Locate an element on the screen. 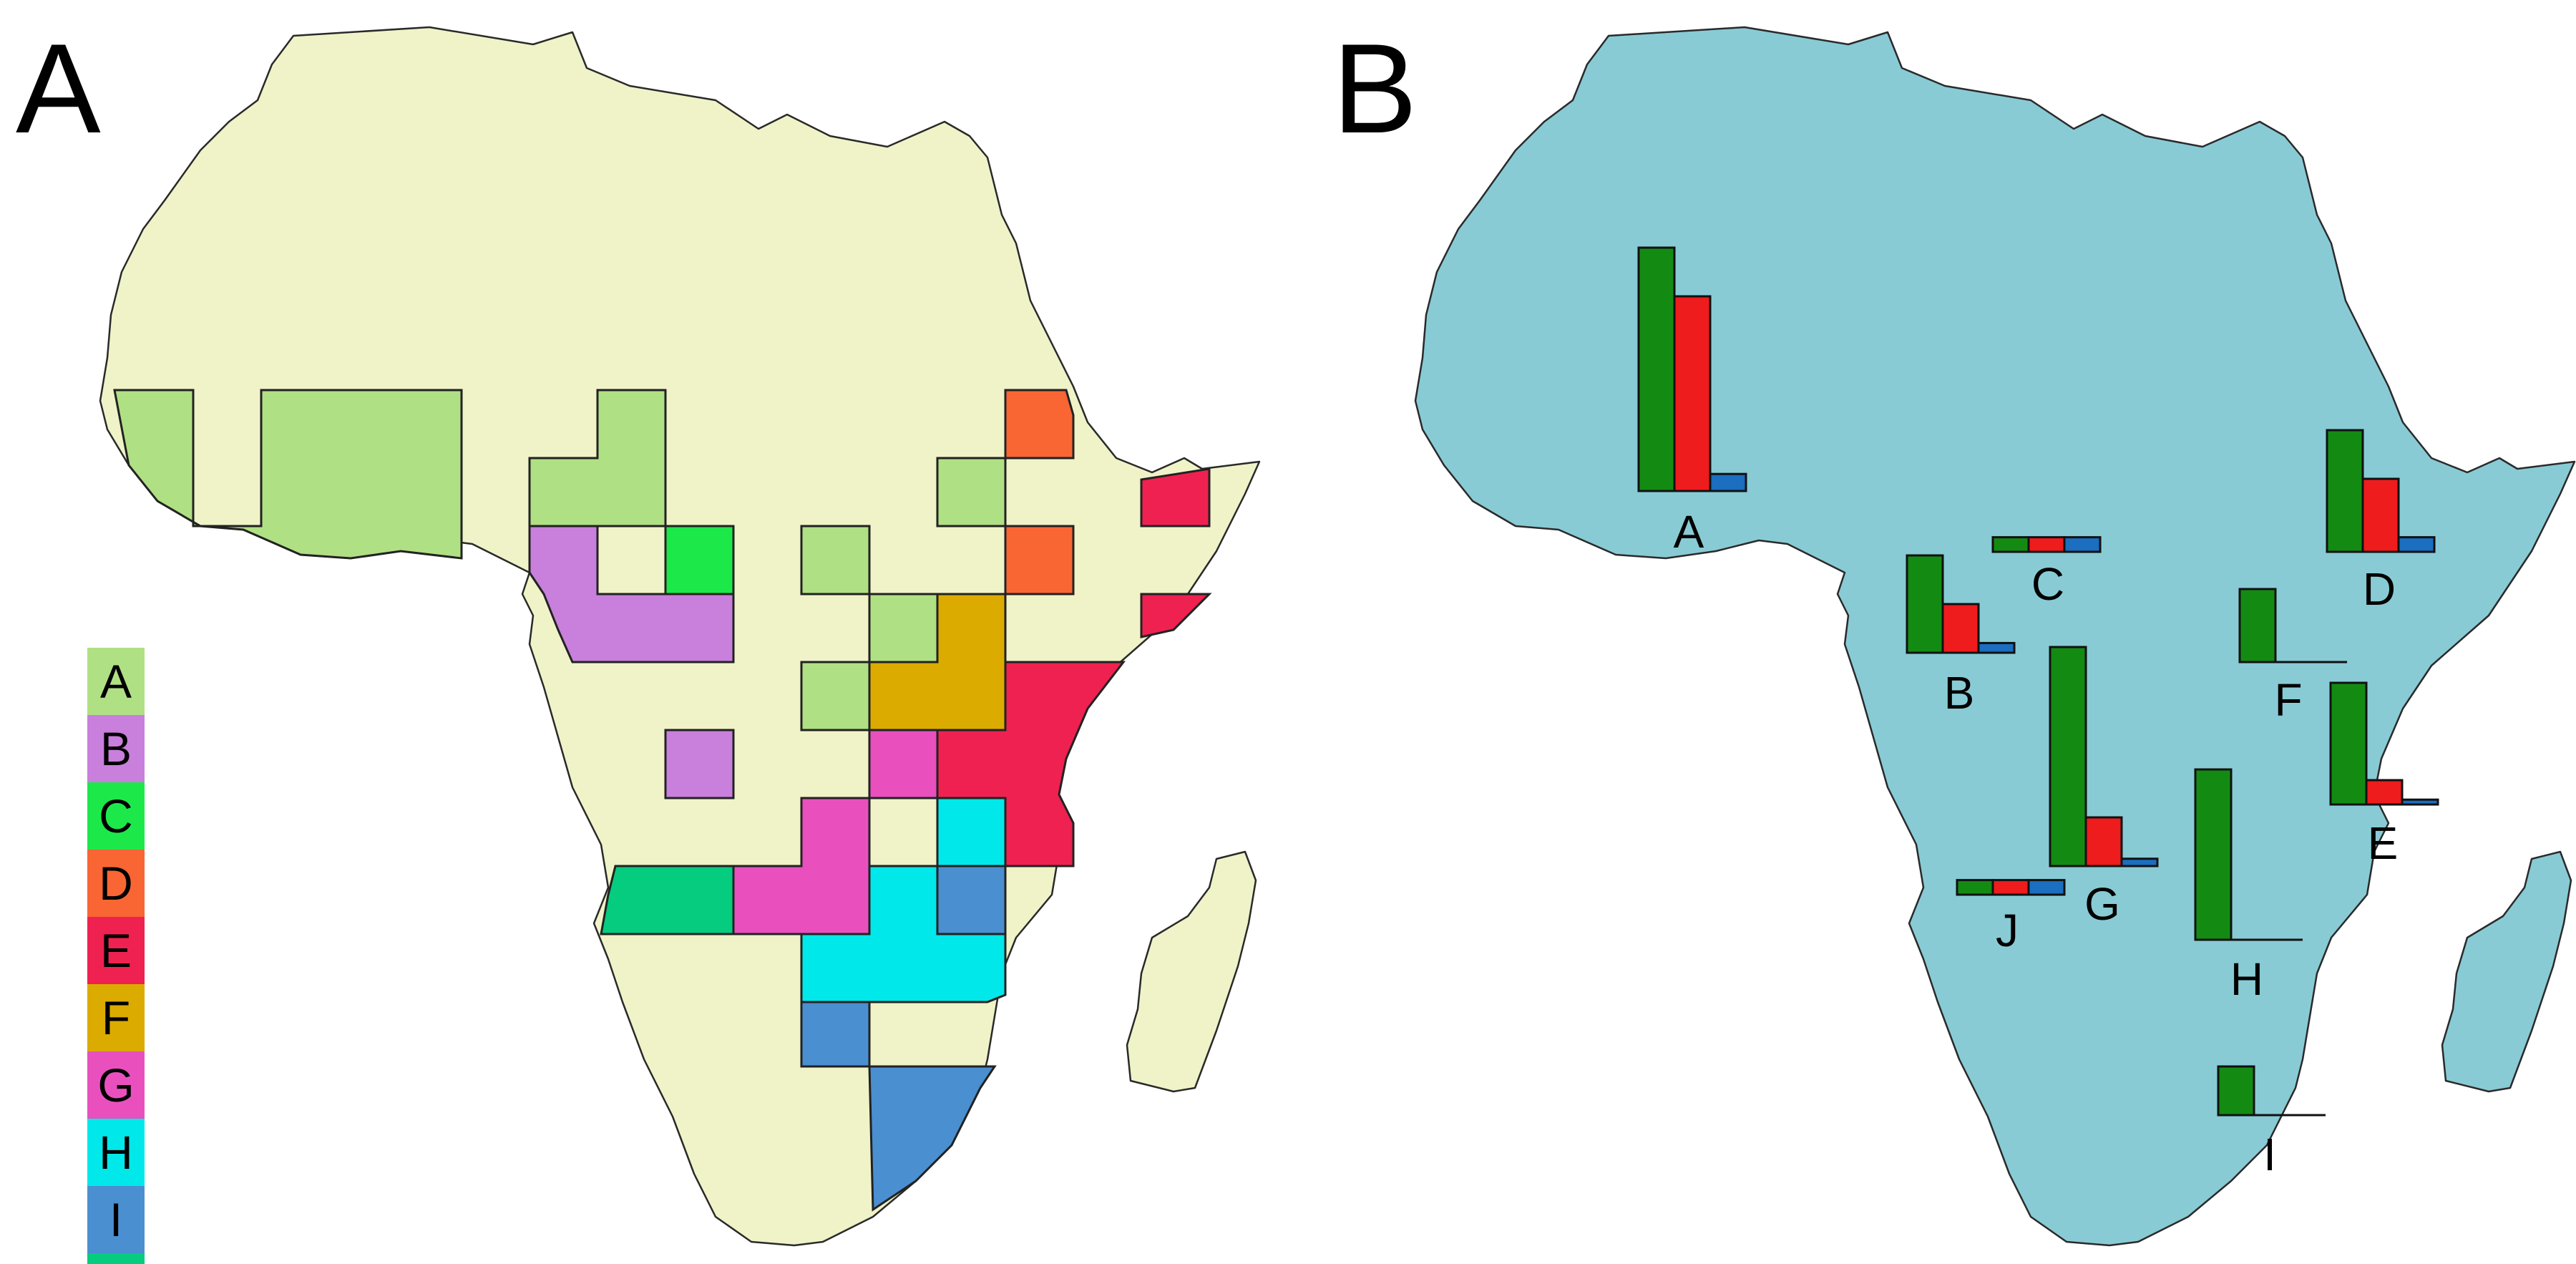 The image size is (2576, 1264). bar-label-b: B is located at coordinates (1959, 693).